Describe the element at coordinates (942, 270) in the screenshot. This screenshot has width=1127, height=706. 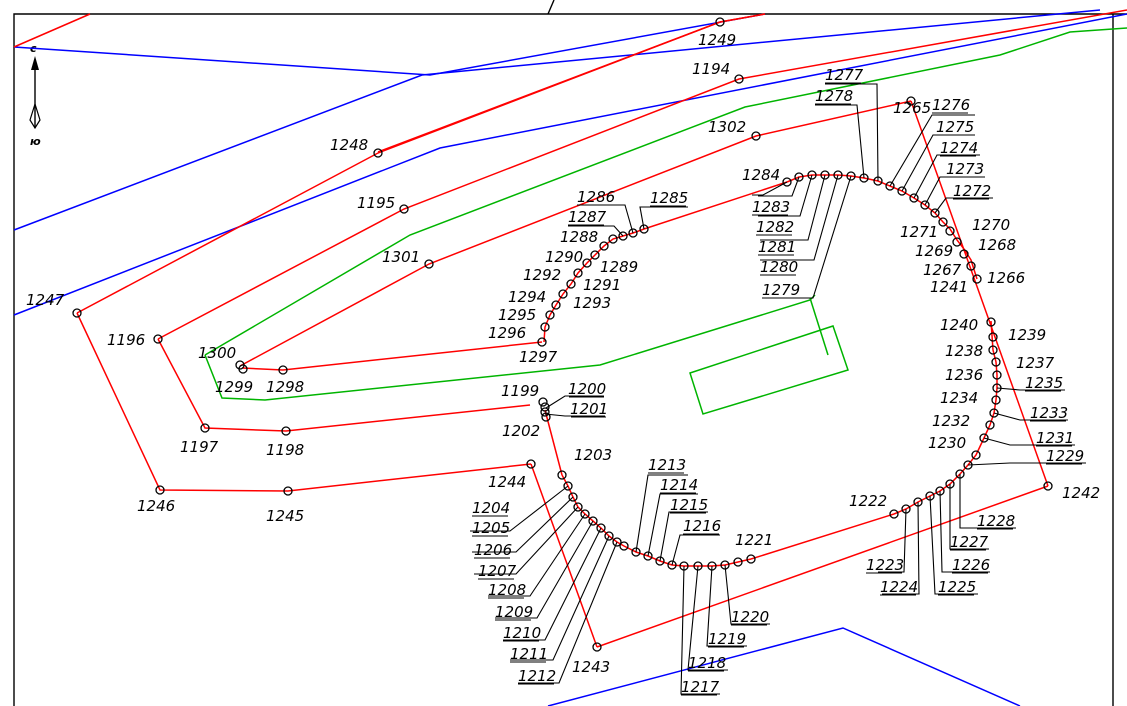
I see `point-label: 1267` at that location.